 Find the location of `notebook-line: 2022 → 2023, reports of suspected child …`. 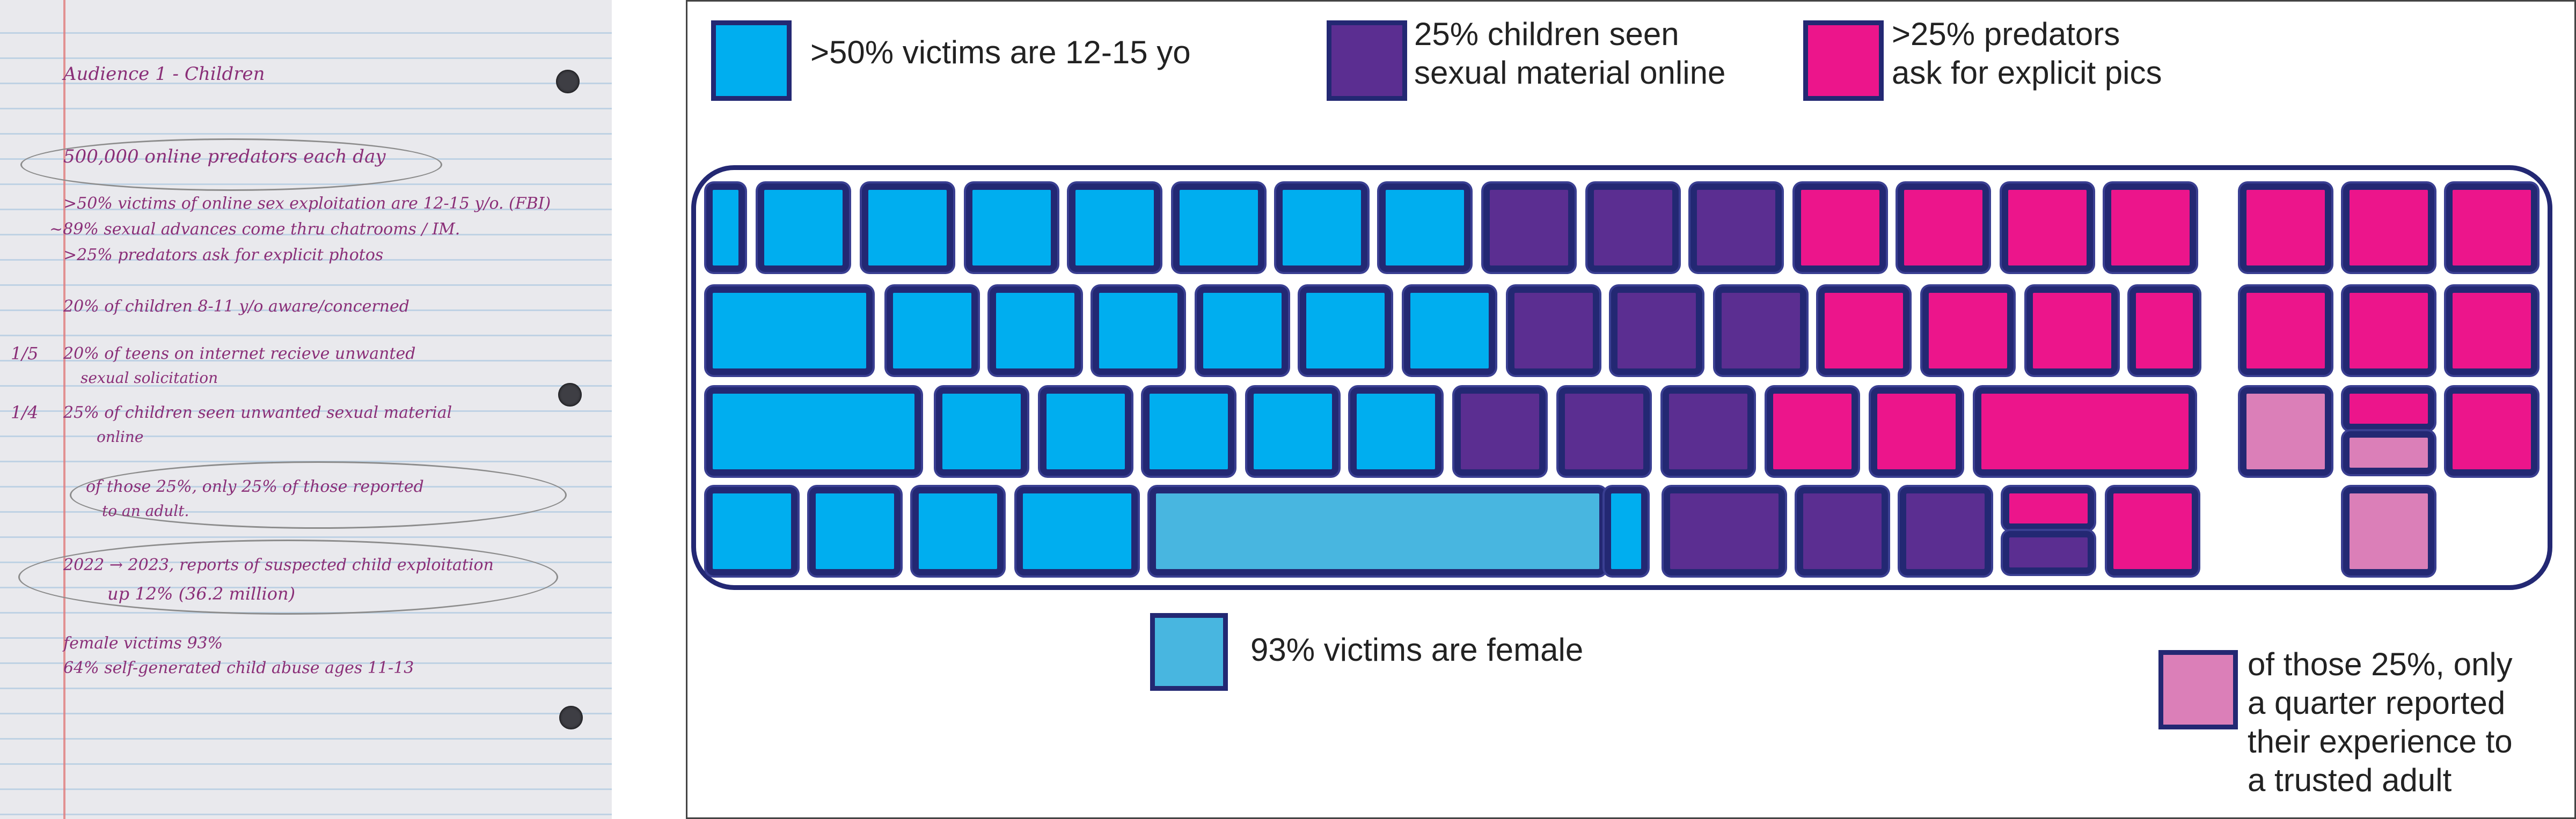

notebook-line: 2022 → 2023, reports of suspected child … is located at coordinates (278, 565).